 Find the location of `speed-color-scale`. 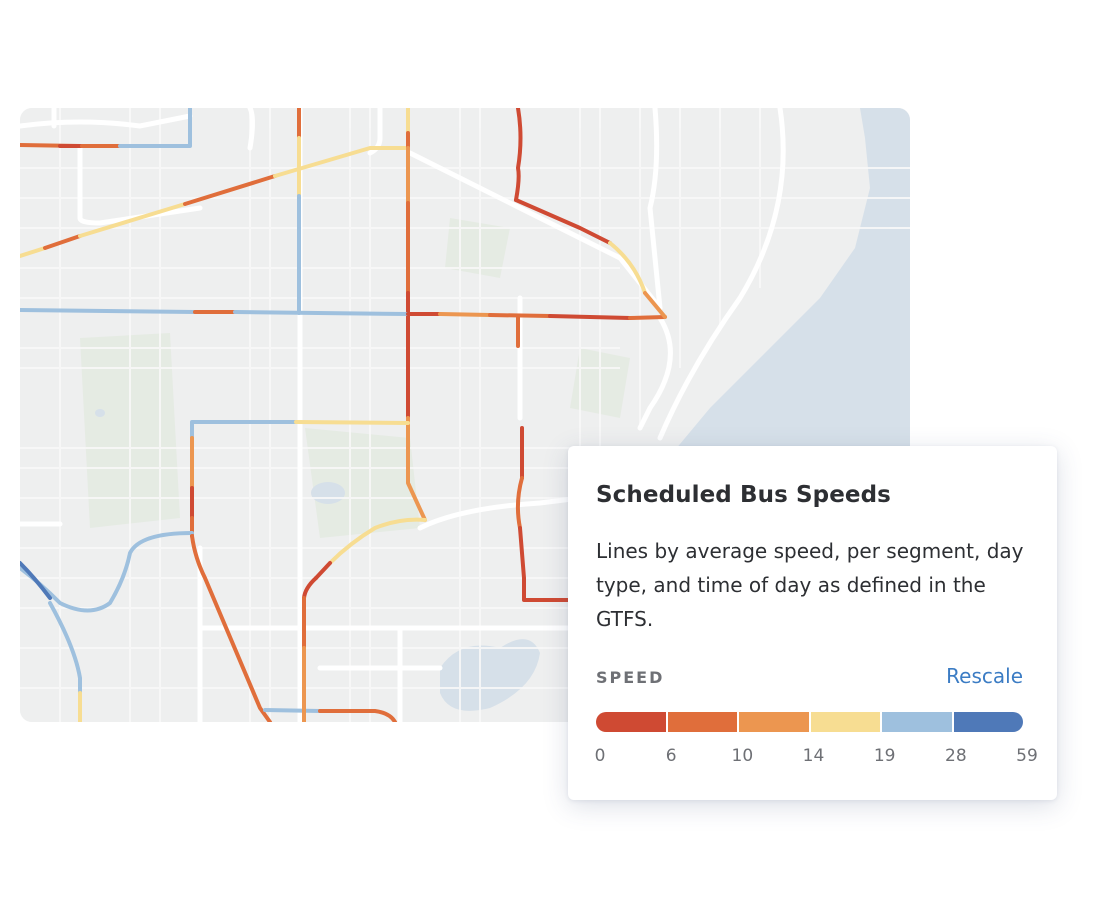

speed-color-scale is located at coordinates (809, 722).